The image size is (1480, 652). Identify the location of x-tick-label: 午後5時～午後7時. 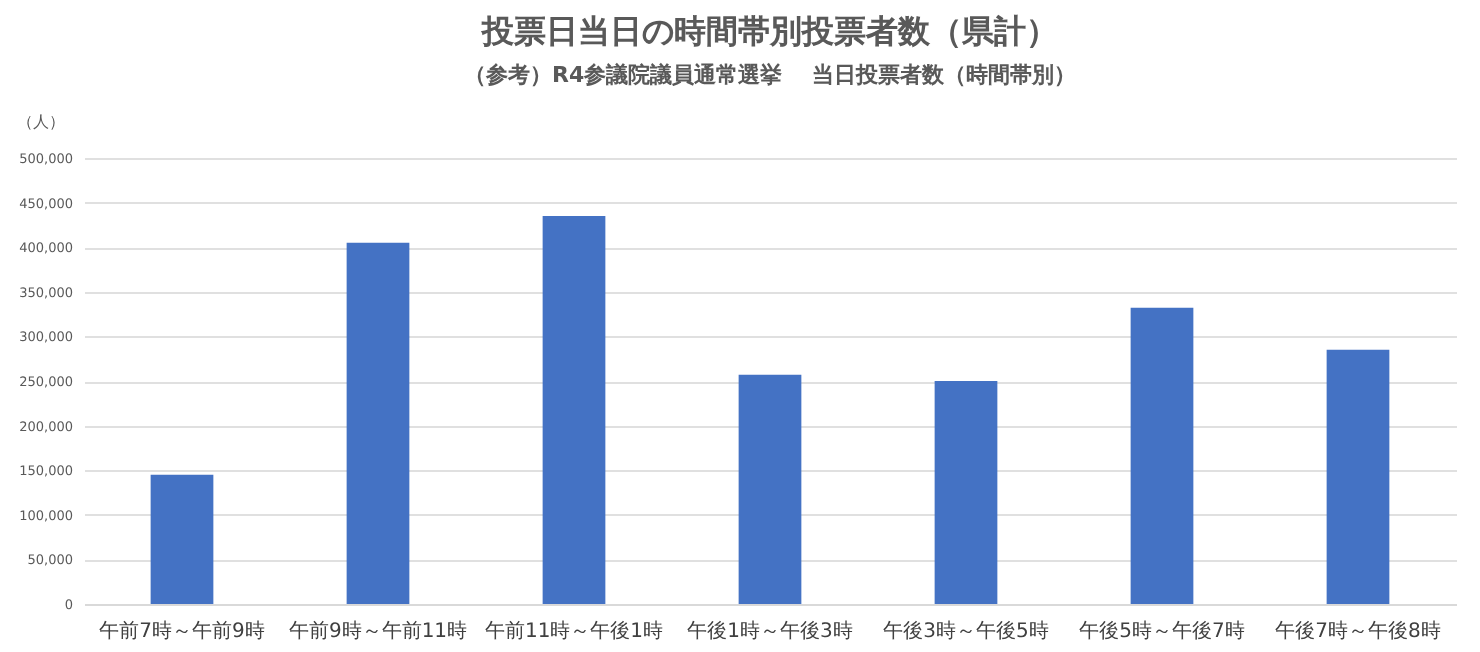
(1162, 631).